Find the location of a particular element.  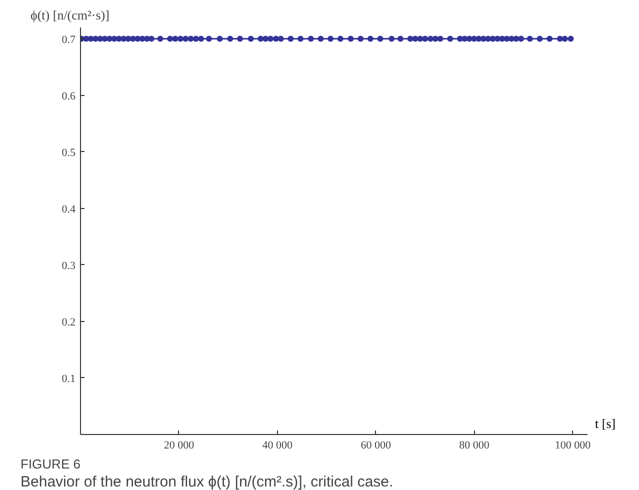

x-axis-title: t [s] is located at coordinates (605, 424).